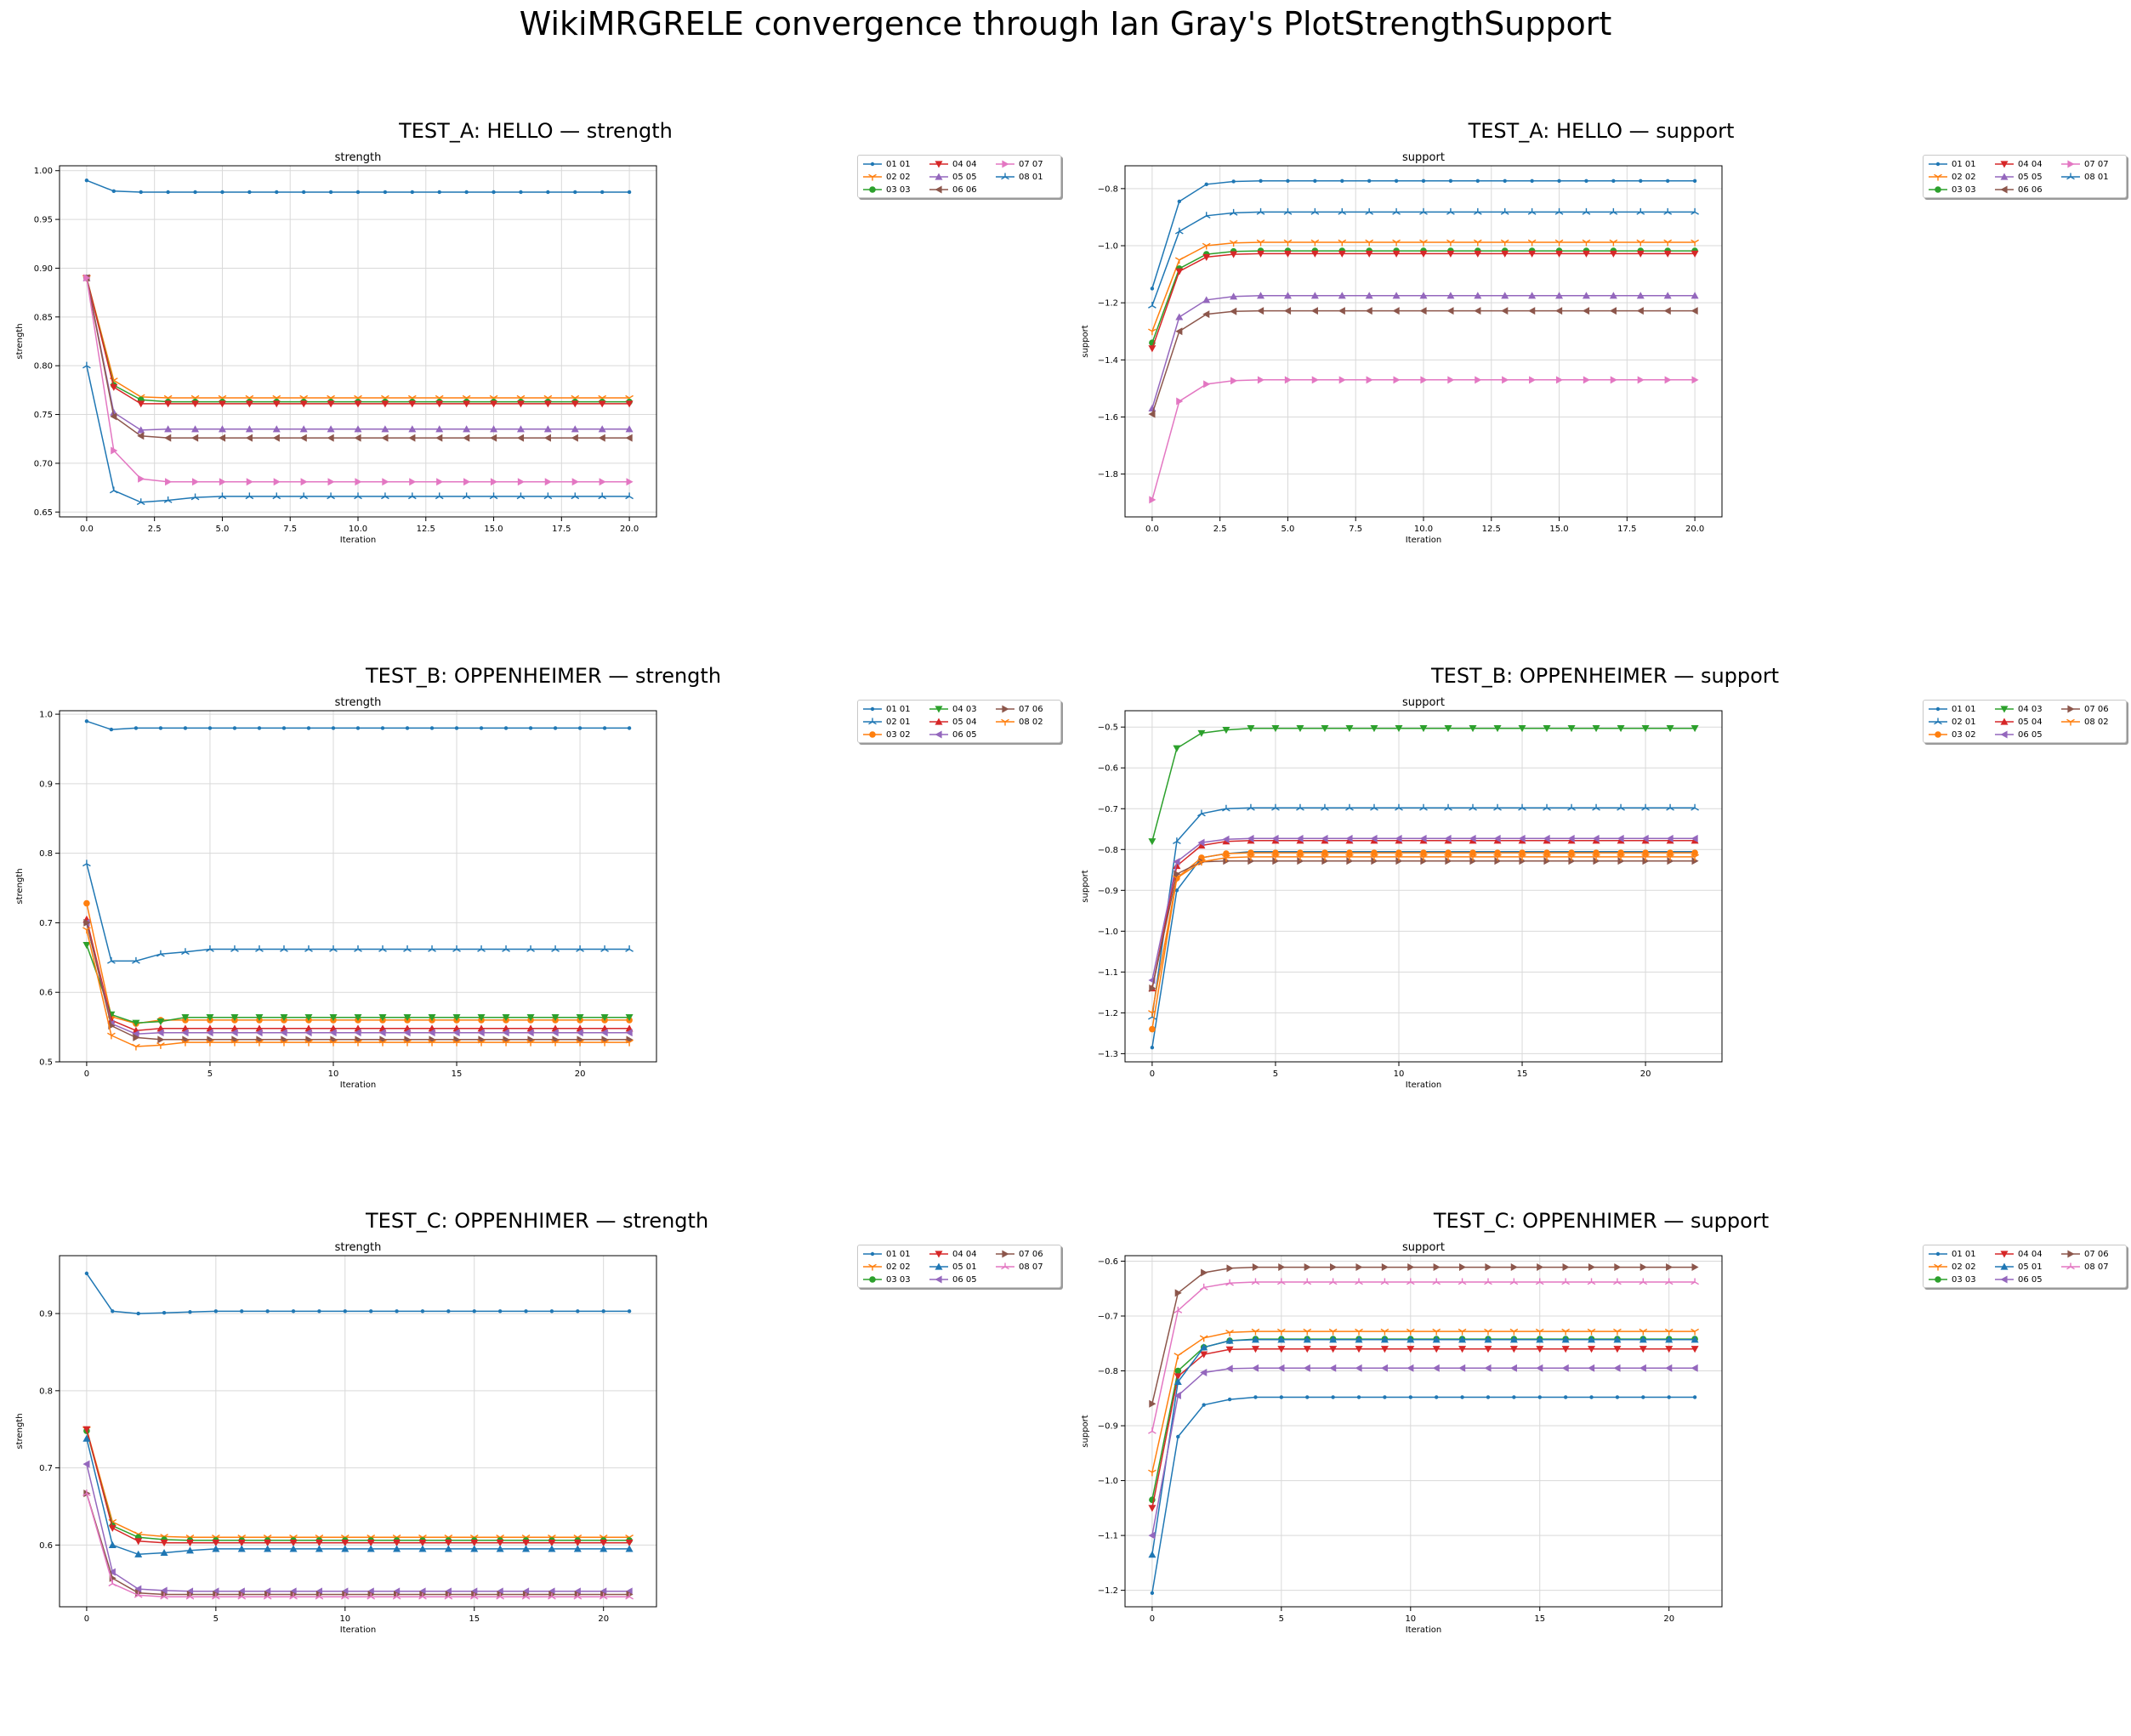 This screenshot has width=2131, height=1736. I want to click on chart-5-legend-marker, so click(872, 1254).